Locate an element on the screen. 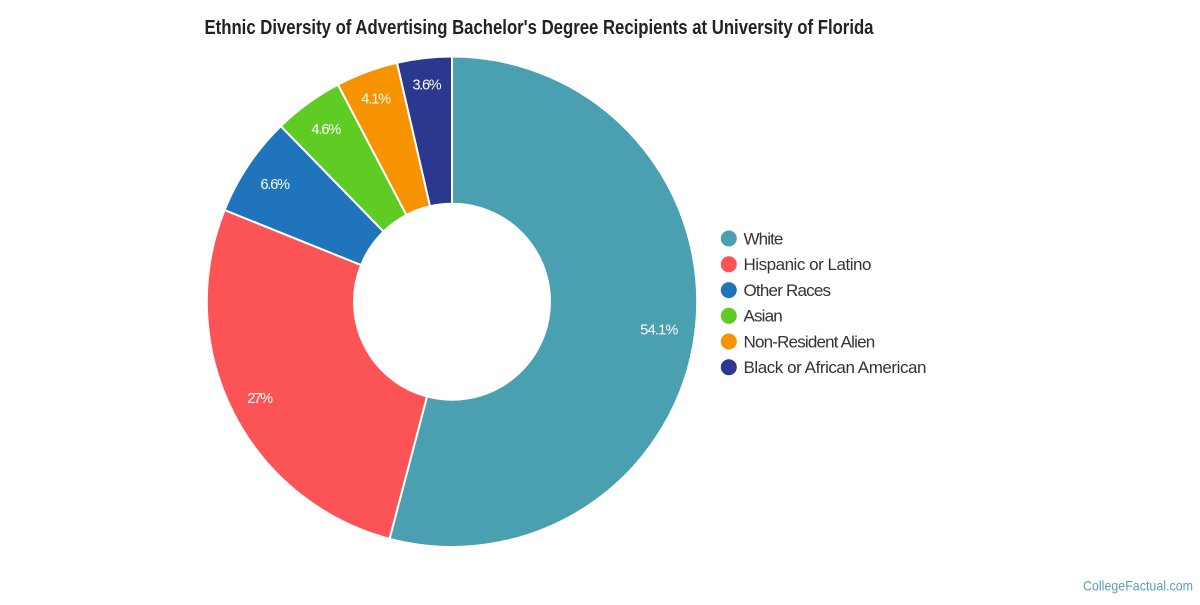 The image size is (1200, 605). svg-text: CollegeFactual.com is located at coordinates (1138, 585).